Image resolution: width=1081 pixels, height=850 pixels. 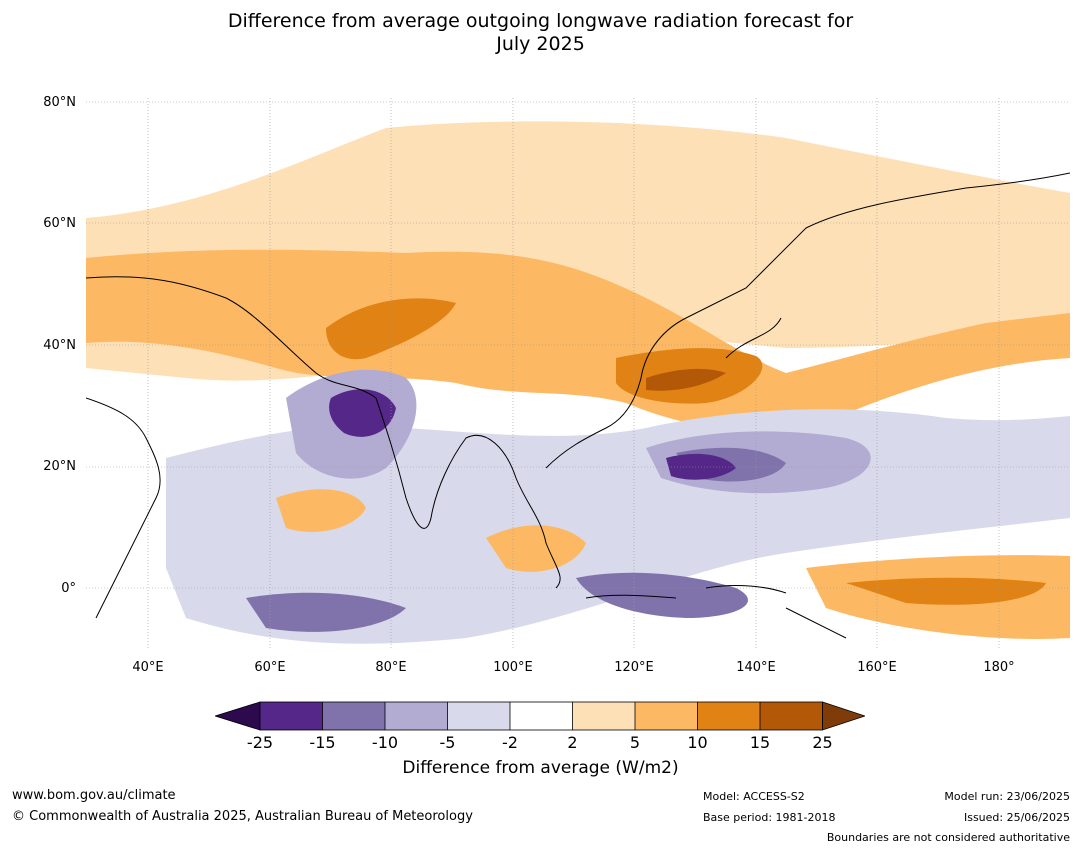 What do you see at coordinates (540, 44) in the screenshot?
I see `title-line-2: July 2025` at bounding box center [540, 44].